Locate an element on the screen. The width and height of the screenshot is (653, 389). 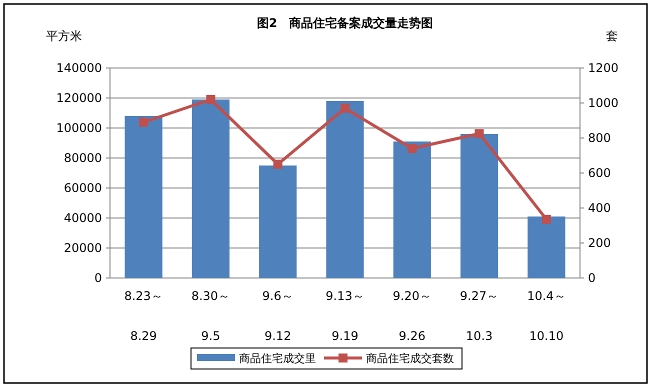
category-label: 8.30～ 9.5 is located at coordinates (210, 316).